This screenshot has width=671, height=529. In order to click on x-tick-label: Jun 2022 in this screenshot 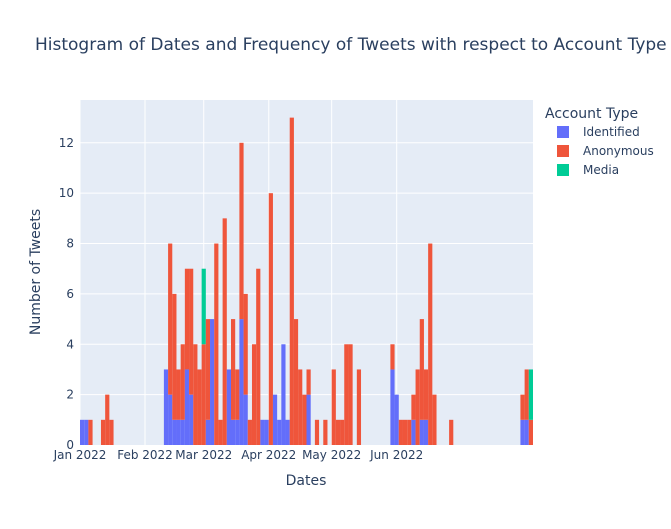, I will do `click(396, 455)`.